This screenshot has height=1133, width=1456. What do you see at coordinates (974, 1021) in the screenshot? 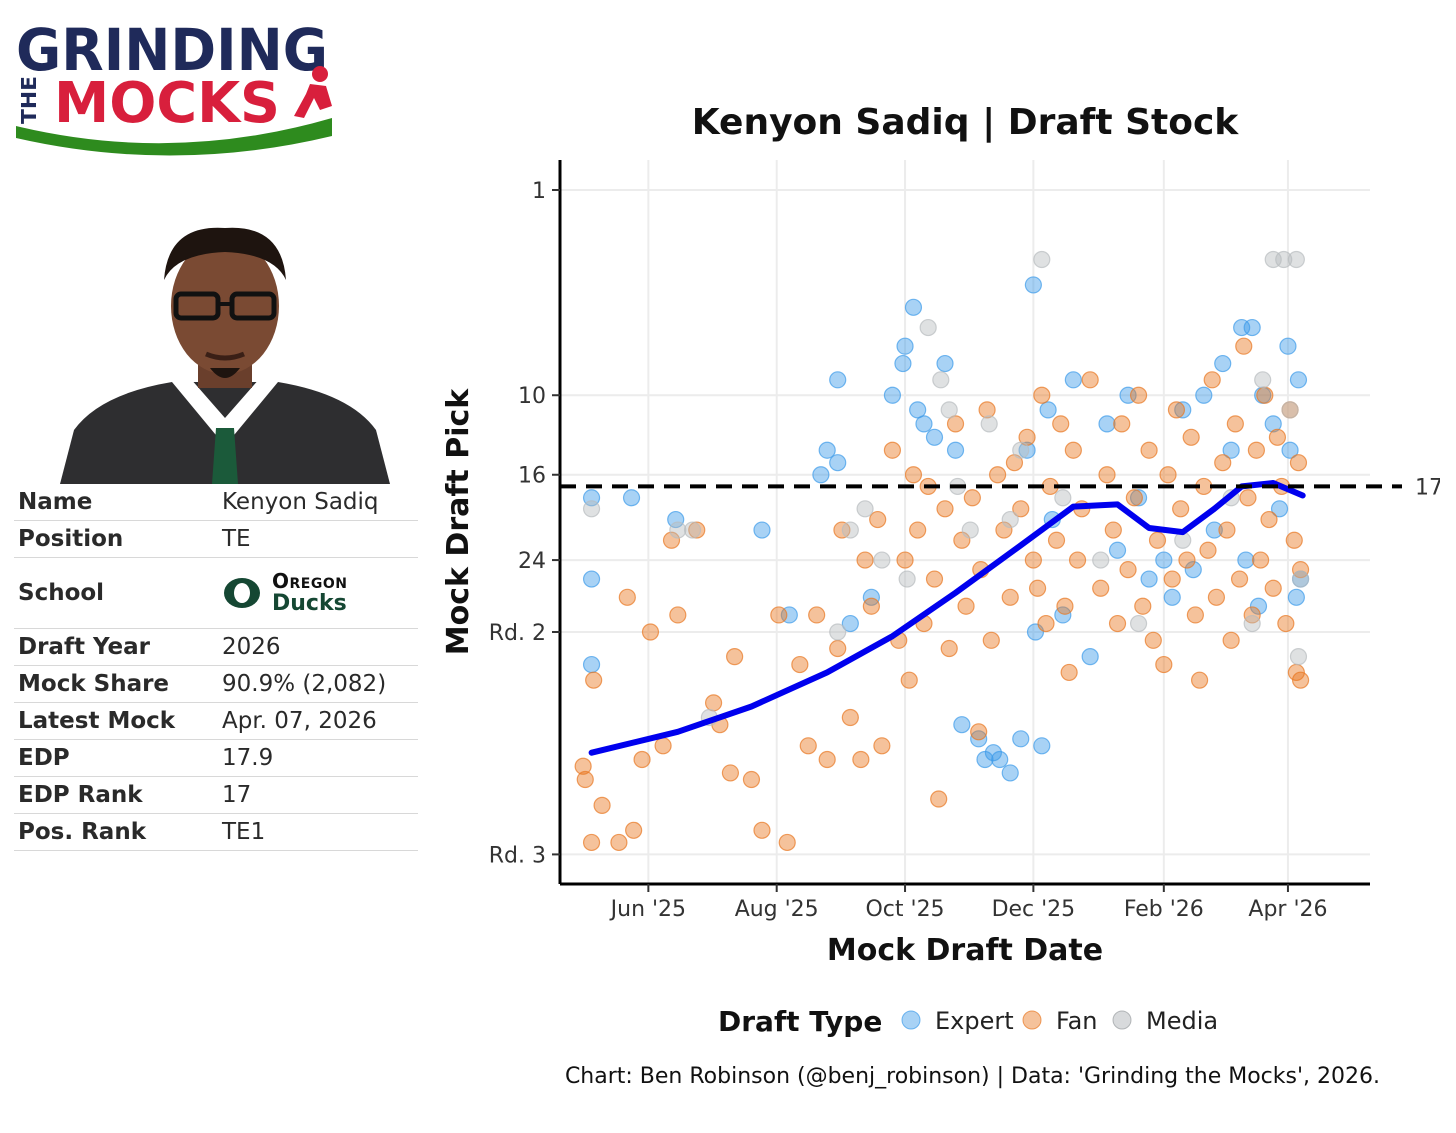
I see `legend-label-expert: Expert` at bounding box center [974, 1021].